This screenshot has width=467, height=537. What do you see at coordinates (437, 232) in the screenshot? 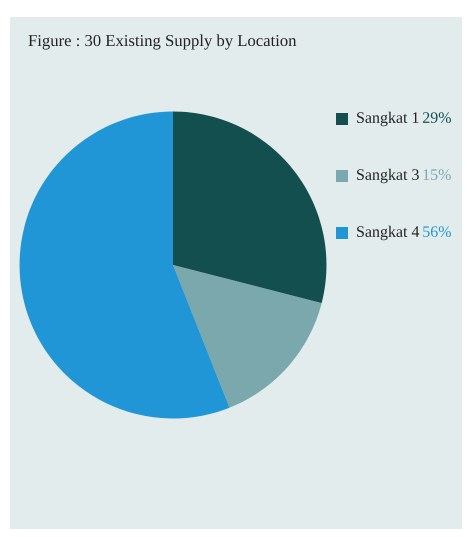
I see `data-label: 56%` at bounding box center [437, 232].